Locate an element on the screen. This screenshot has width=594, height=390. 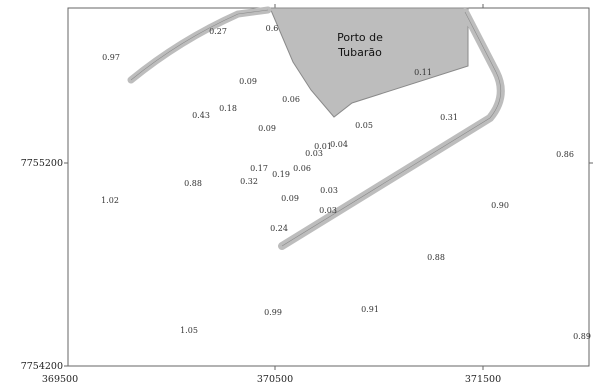
station-value: 0.97 is located at coordinates (111, 57).